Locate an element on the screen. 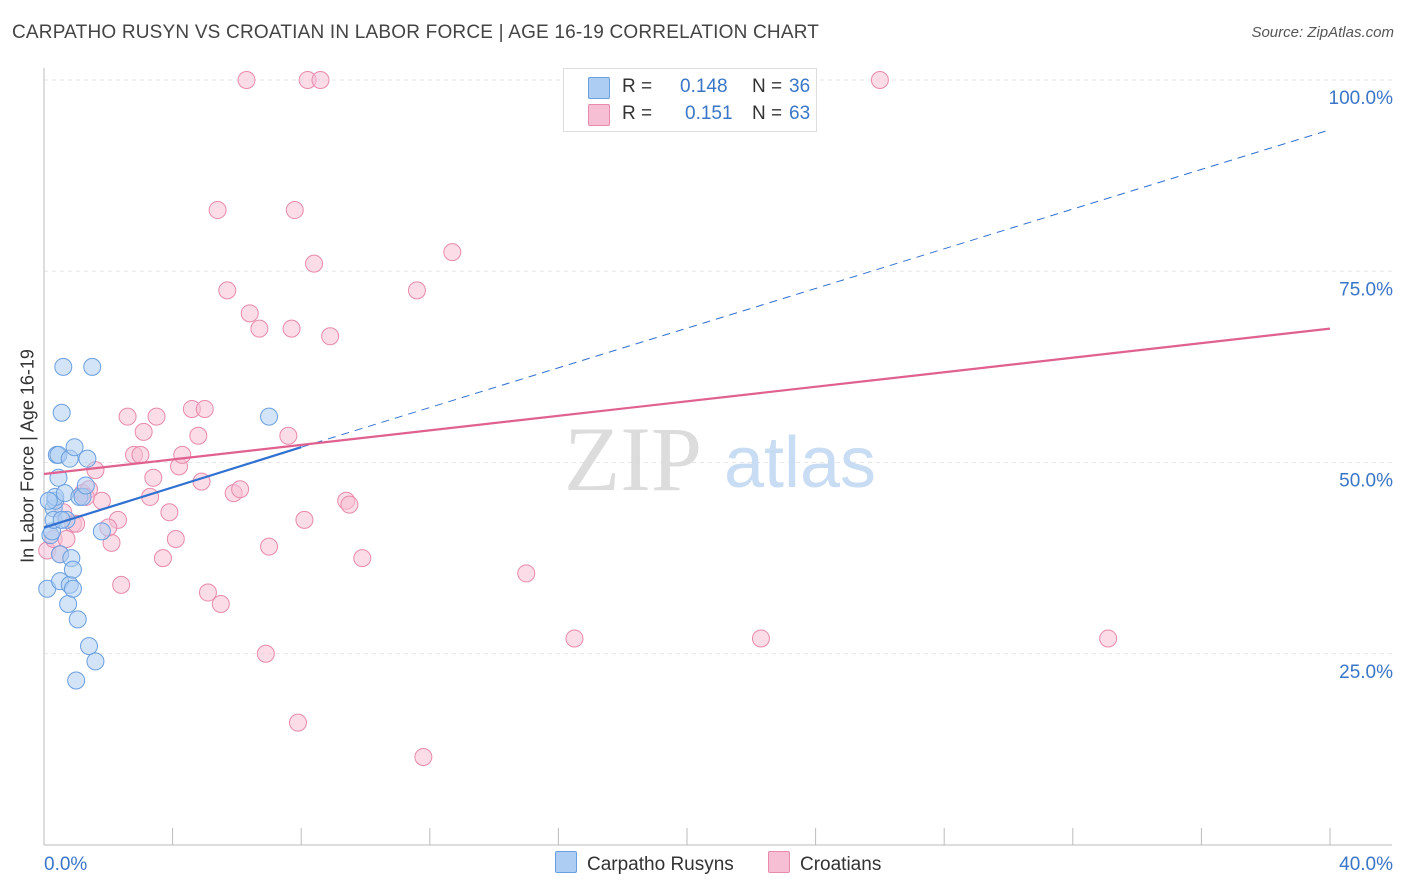  bottom-legend-label: Carpatho Rusyns is located at coordinates (660, 864).